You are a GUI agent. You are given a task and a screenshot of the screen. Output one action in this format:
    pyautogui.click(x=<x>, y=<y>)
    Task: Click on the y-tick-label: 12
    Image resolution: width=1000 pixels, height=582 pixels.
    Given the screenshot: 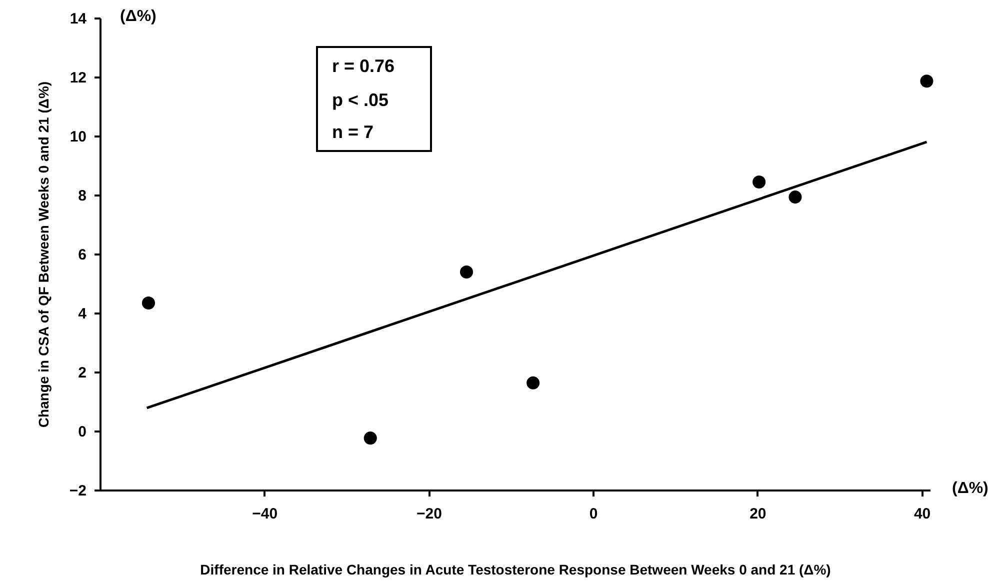 What is the action you would take?
    pyautogui.click(x=78, y=78)
    